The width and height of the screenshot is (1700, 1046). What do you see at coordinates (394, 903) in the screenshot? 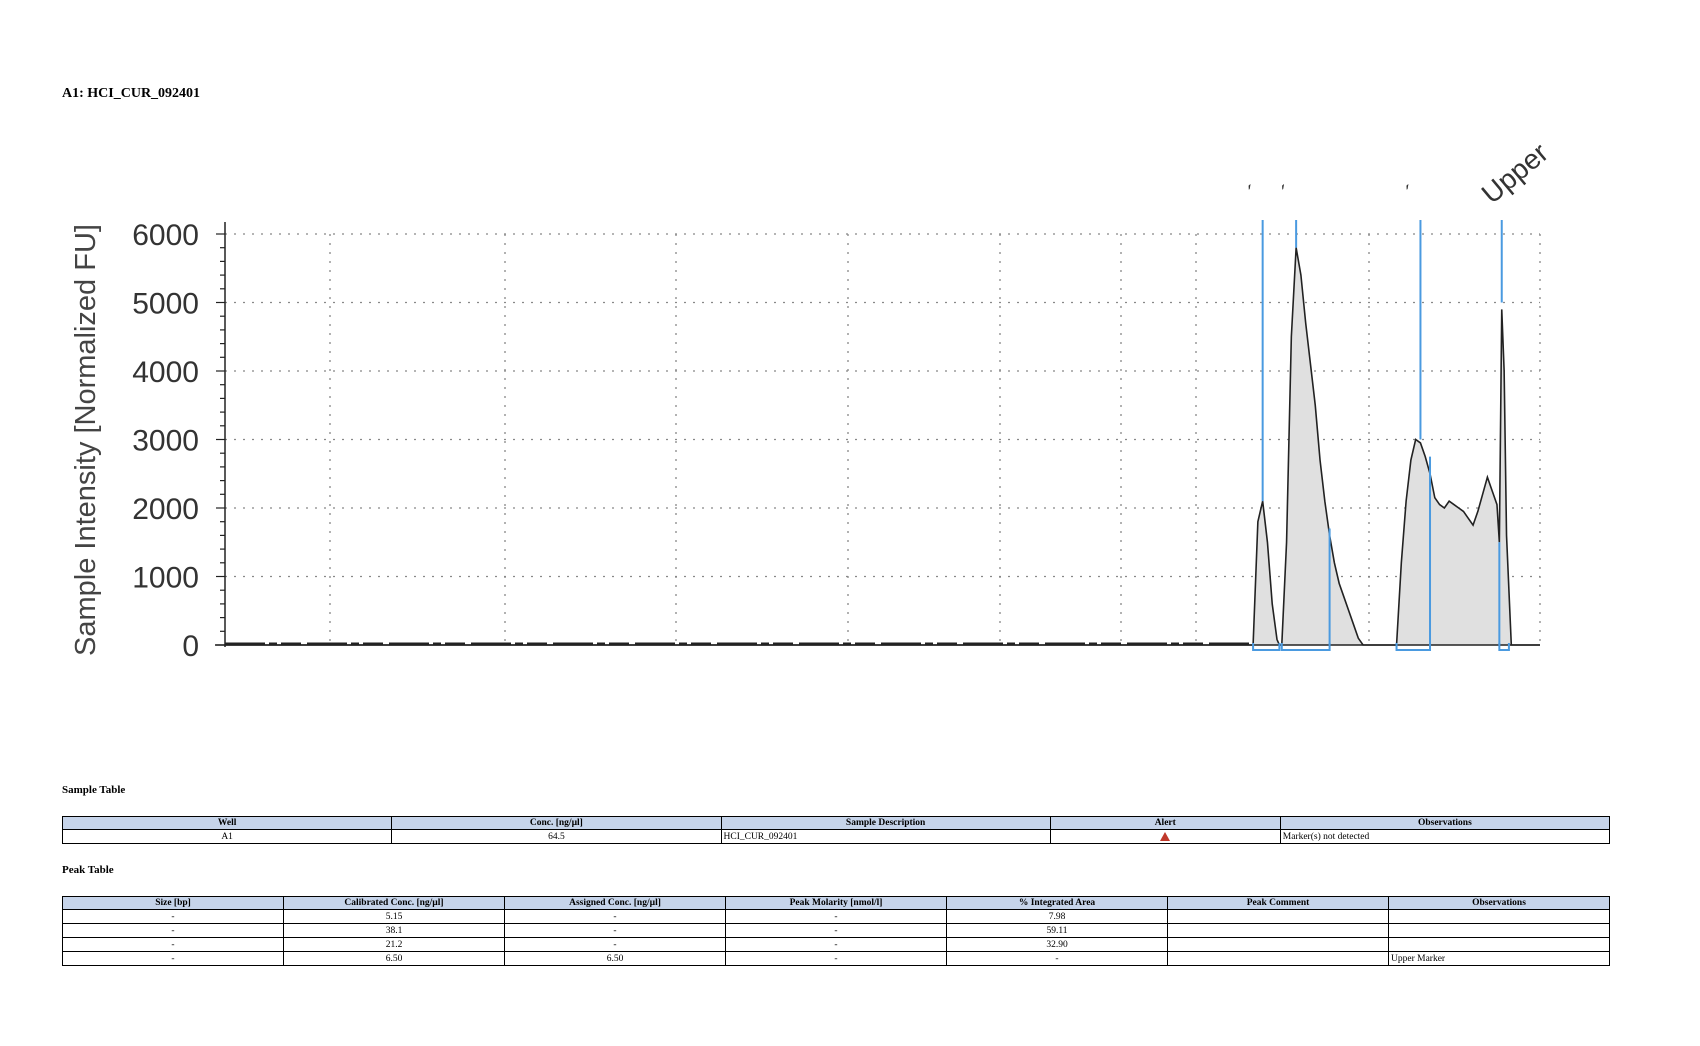
I see `col-header-calibrated-conc: Calibrated Conc. [ng/µl]` at bounding box center [394, 903].